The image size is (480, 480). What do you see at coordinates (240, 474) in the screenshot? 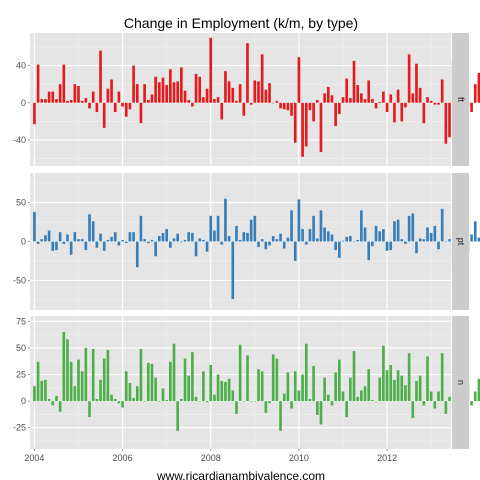
I see `source-caption: www.ricardianambivalence.com` at bounding box center [240, 474].